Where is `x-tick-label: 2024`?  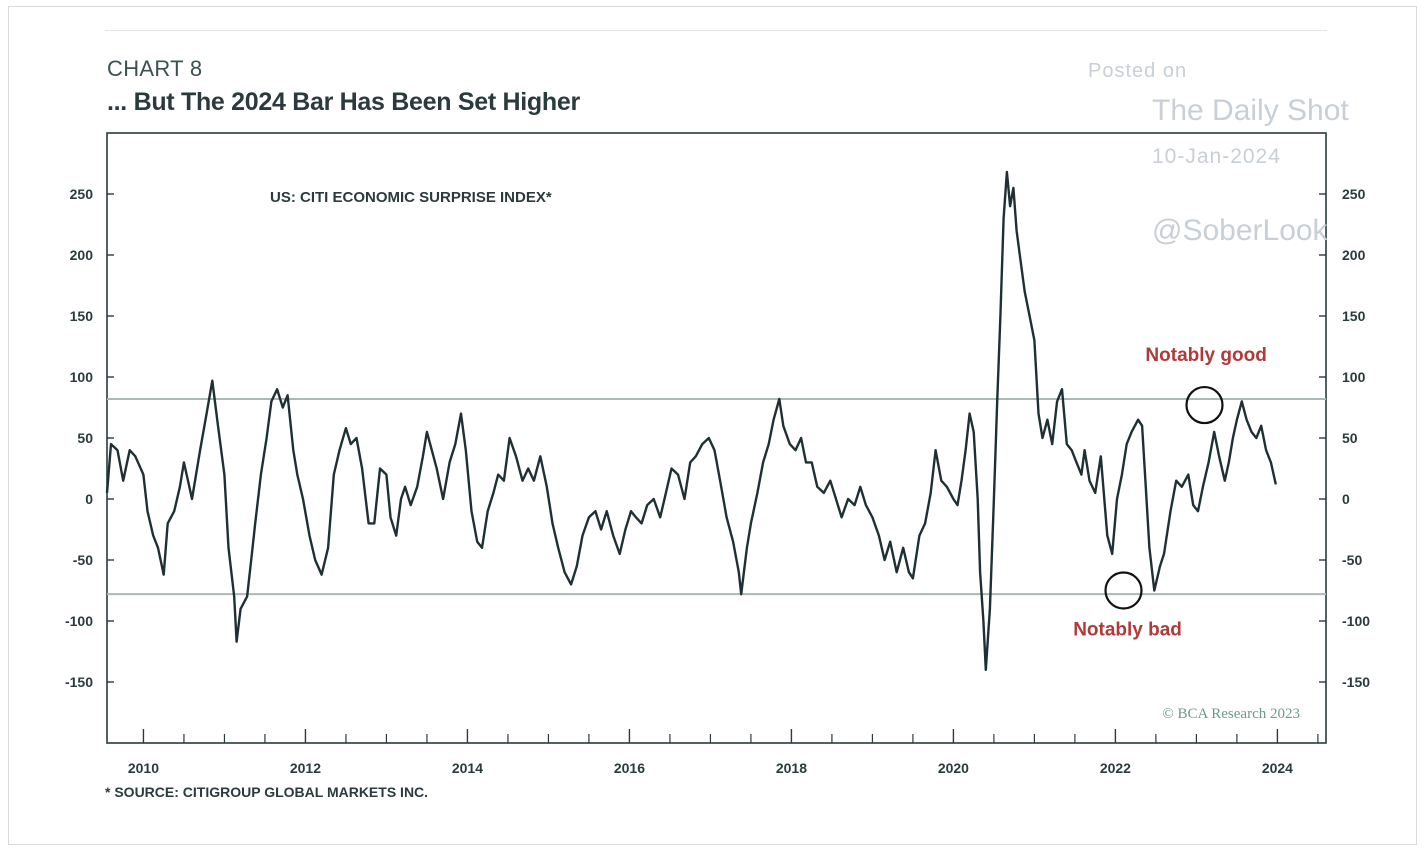 x-tick-label: 2024 is located at coordinates (1277, 768).